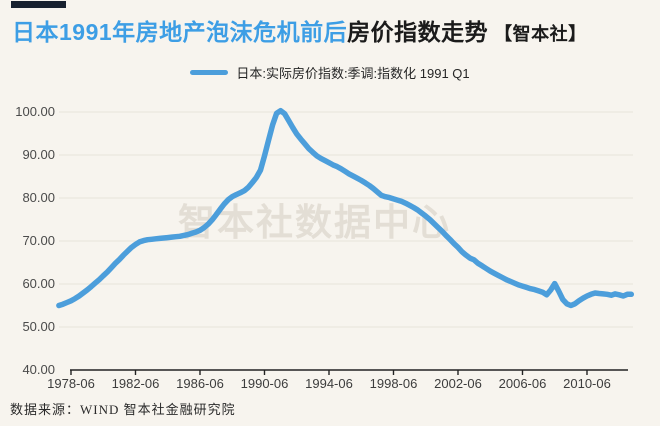 This screenshot has width=660, height=426. Describe the element at coordinates (418, 32) in the screenshot. I see `title-main: 房价指数走势` at that location.